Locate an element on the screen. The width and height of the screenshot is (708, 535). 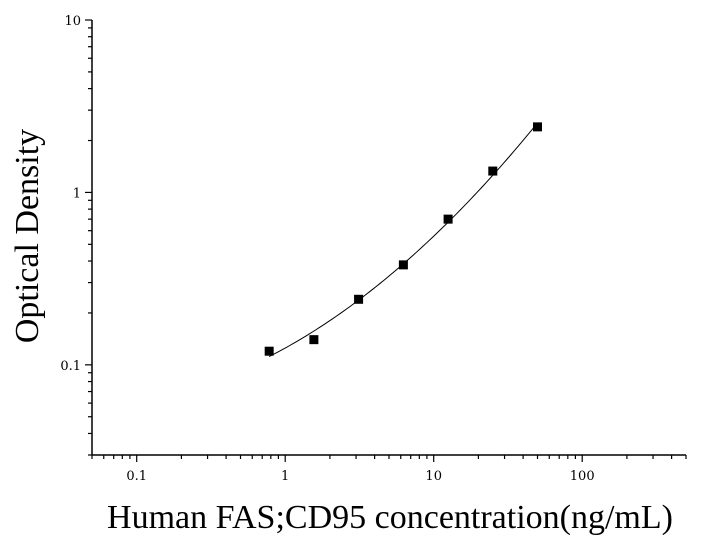
y-tick-label: 1 is located at coordinates (77, 193).